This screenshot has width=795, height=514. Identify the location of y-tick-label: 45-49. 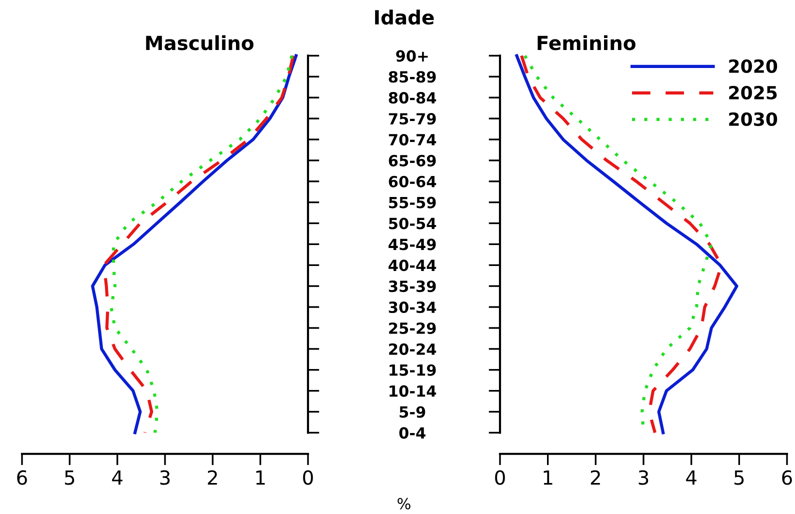
(412, 244).